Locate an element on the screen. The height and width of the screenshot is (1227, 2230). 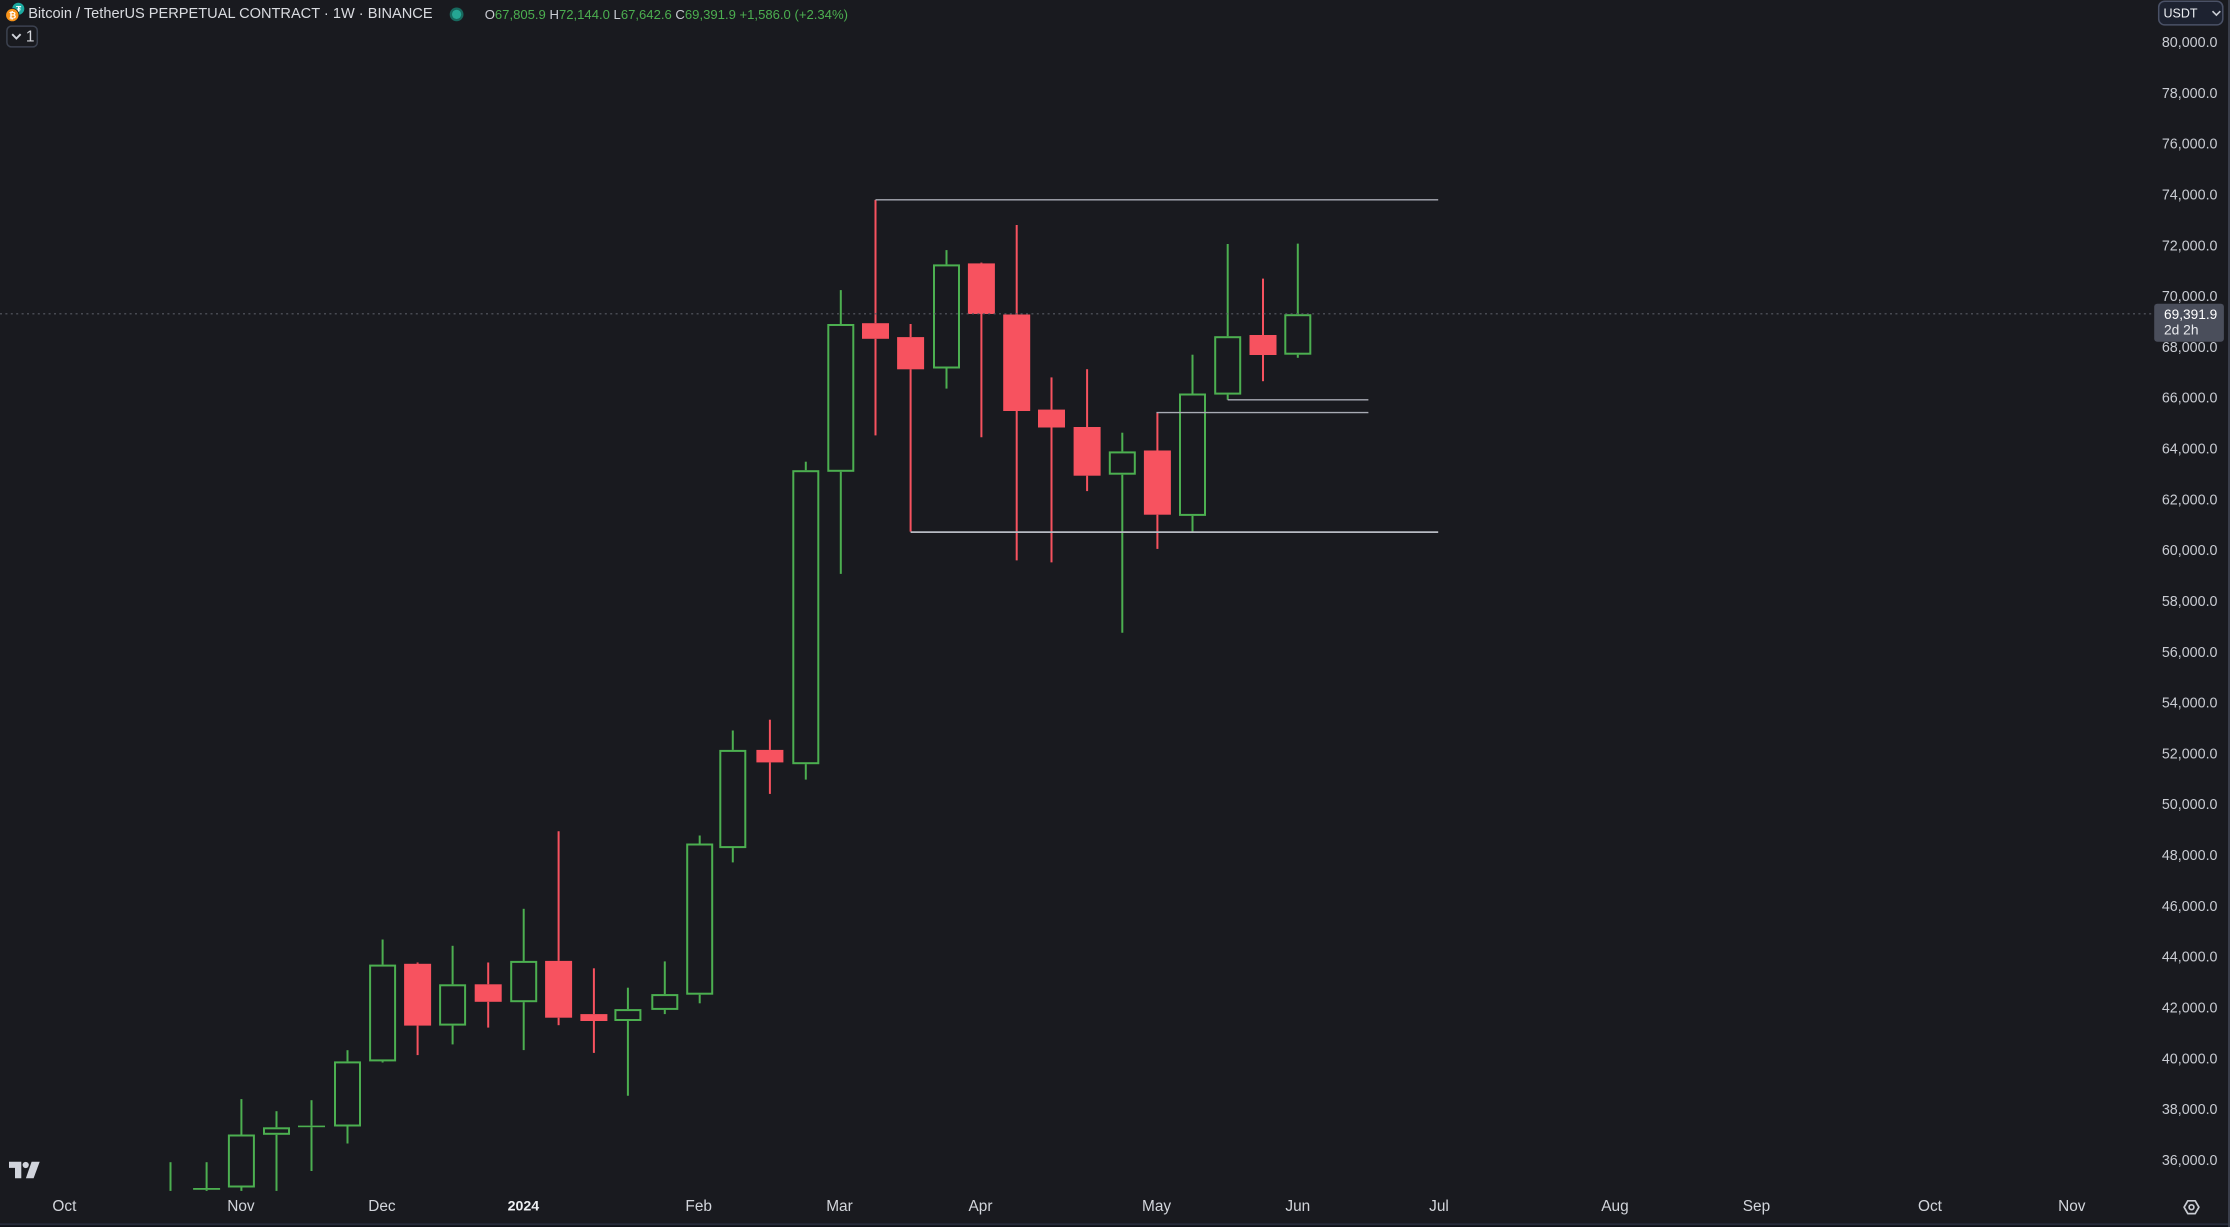
svg-text: 1 is located at coordinates (30, 37).